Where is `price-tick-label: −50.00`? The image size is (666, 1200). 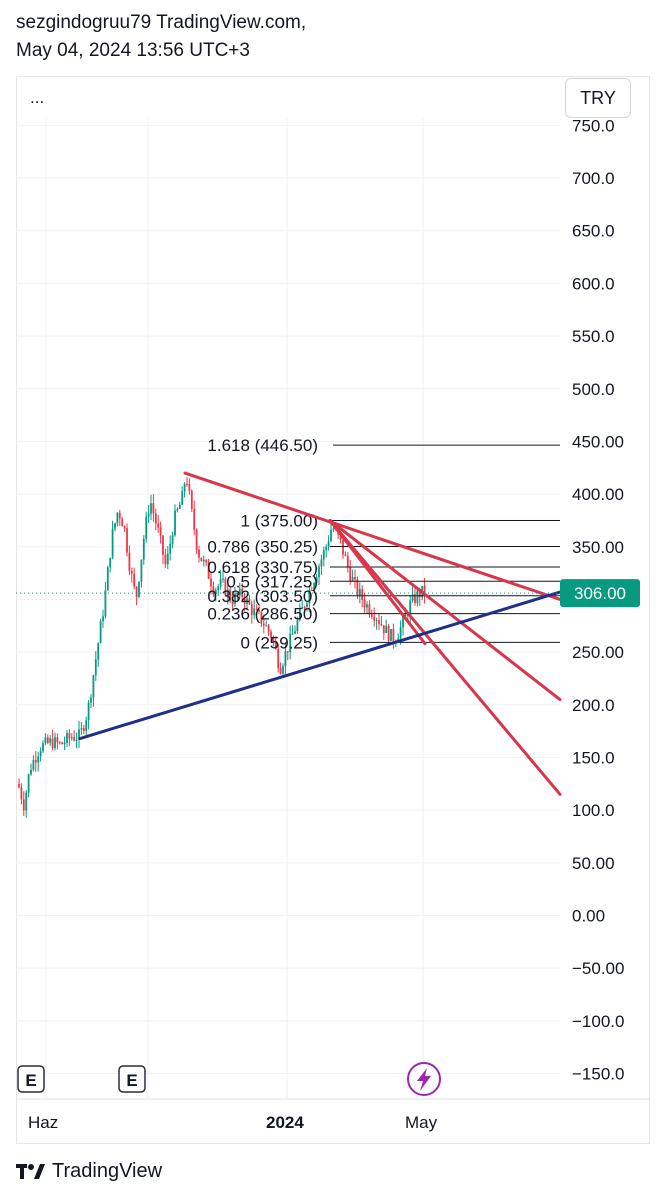 price-tick-label: −50.00 is located at coordinates (598, 968).